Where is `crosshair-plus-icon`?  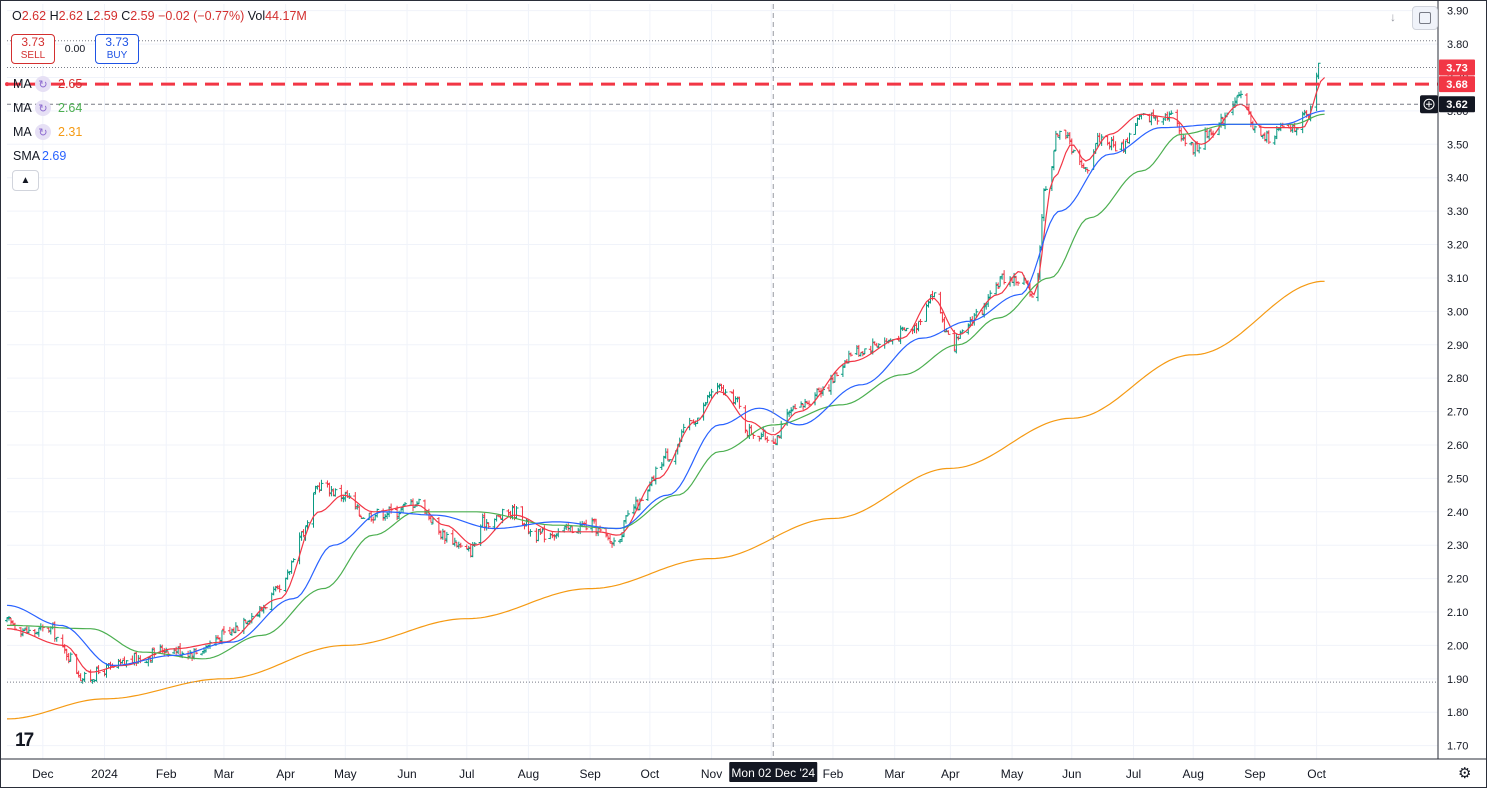 crosshair-plus-icon is located at coordinates (1429, 104).